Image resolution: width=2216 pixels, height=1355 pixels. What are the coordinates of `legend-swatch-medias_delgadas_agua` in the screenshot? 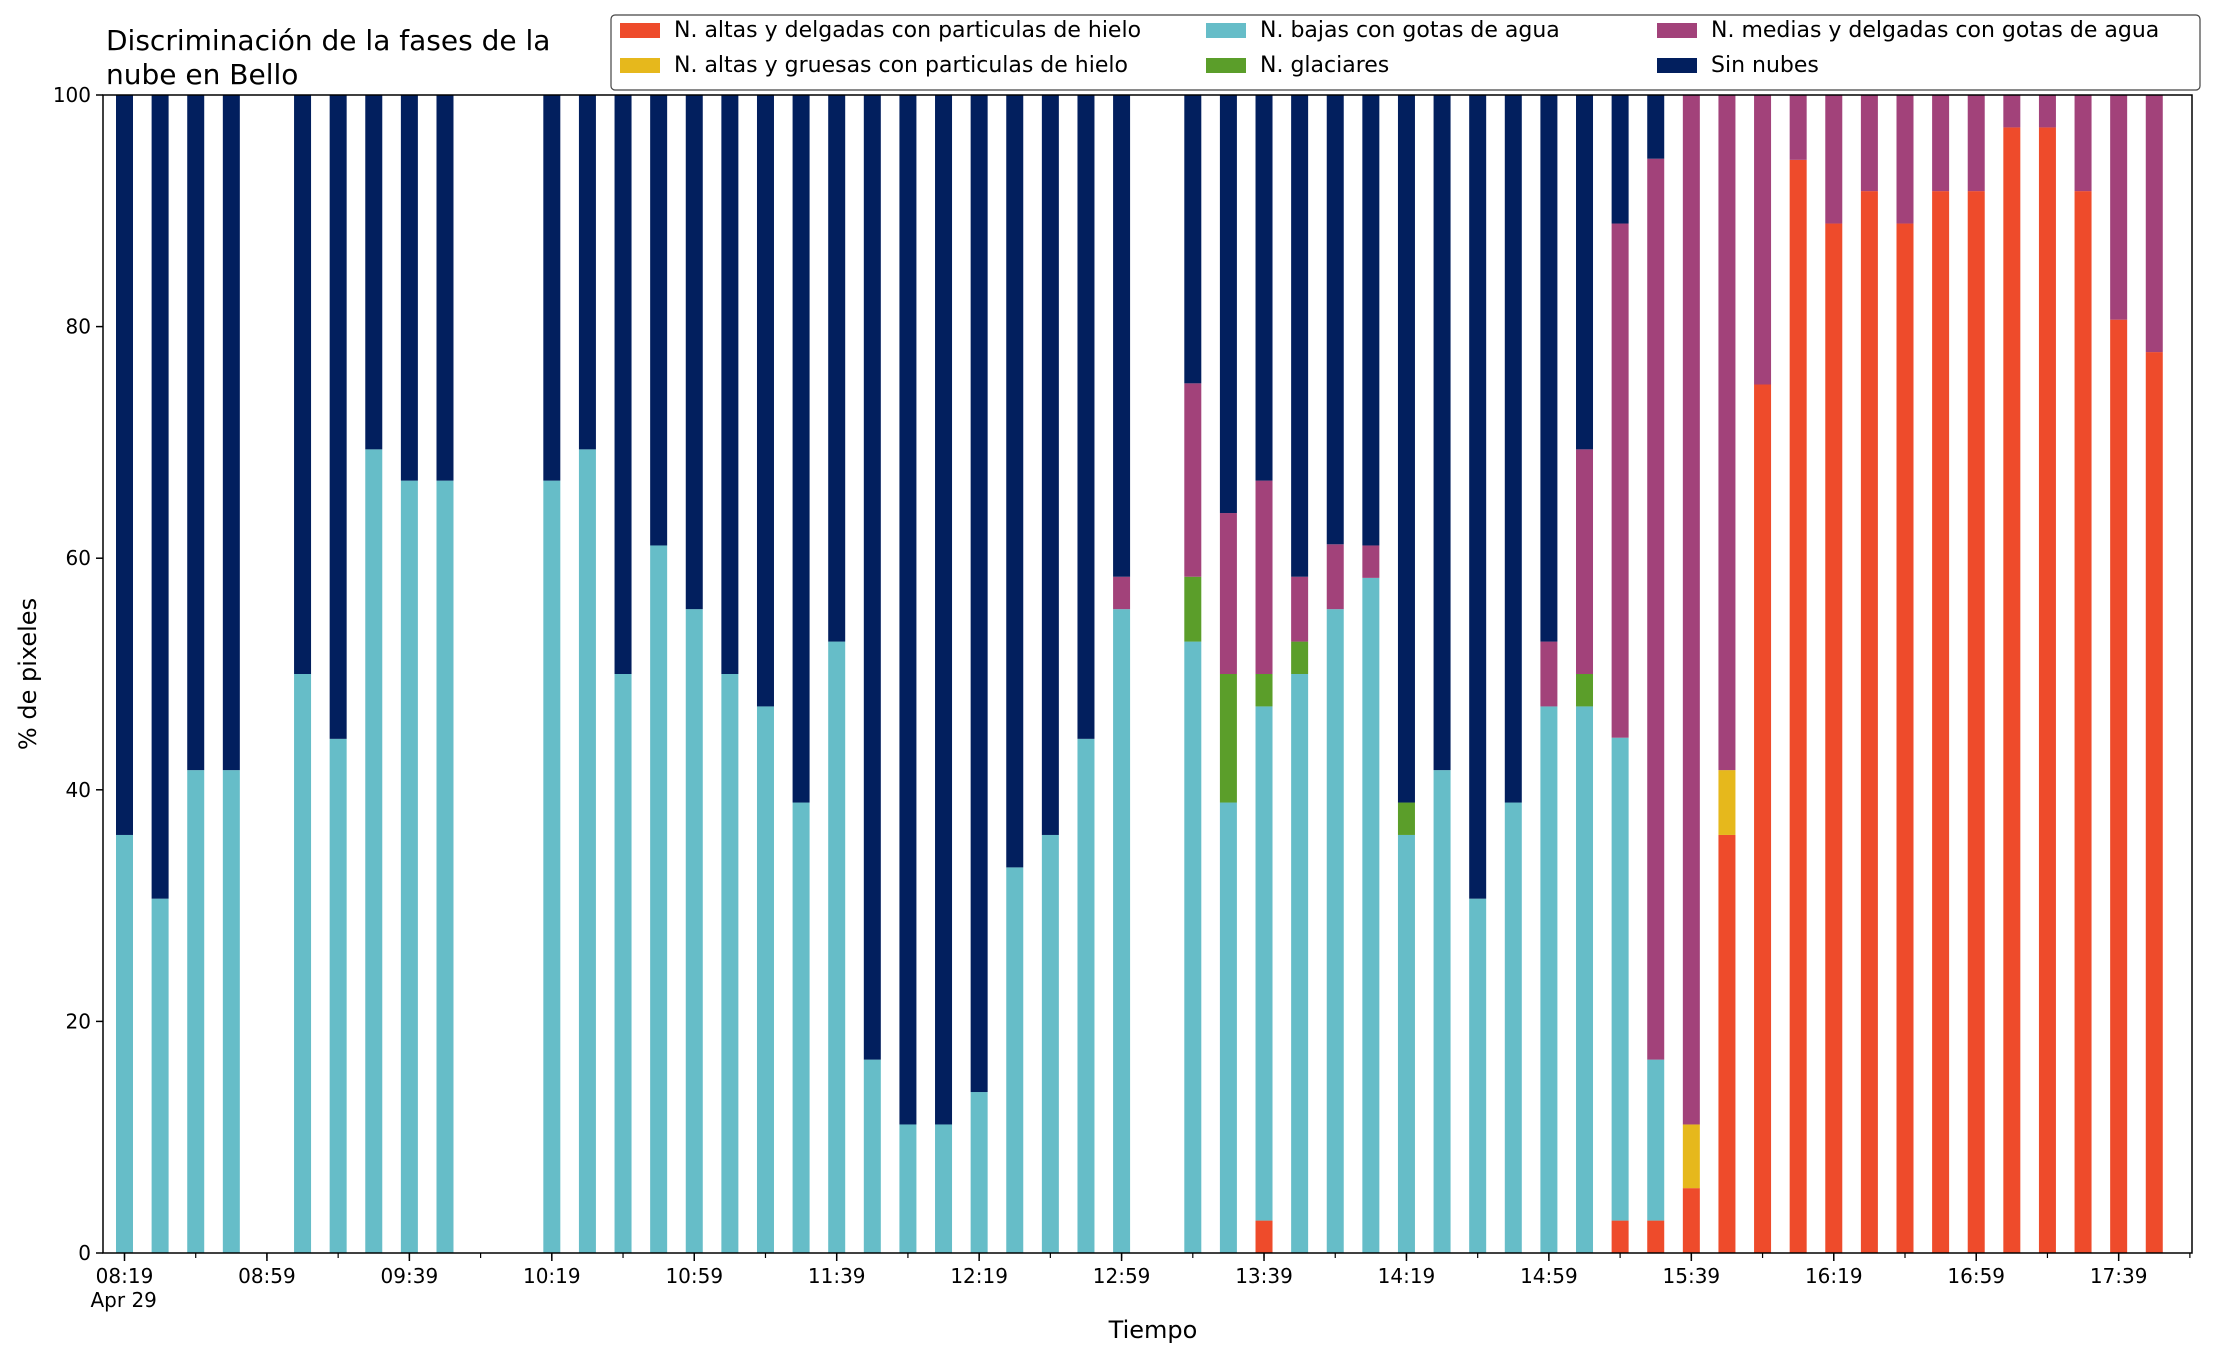 It's located at (1677, 30).